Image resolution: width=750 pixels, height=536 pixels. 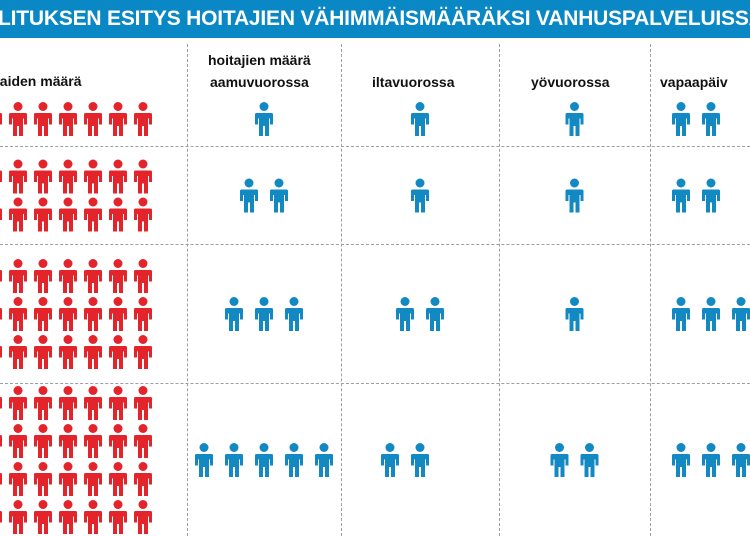 What do you see at coordinates (570, 82) in the screenshot?
I see `column-header-night: yövuorossa` at bounding box center [570, 82].